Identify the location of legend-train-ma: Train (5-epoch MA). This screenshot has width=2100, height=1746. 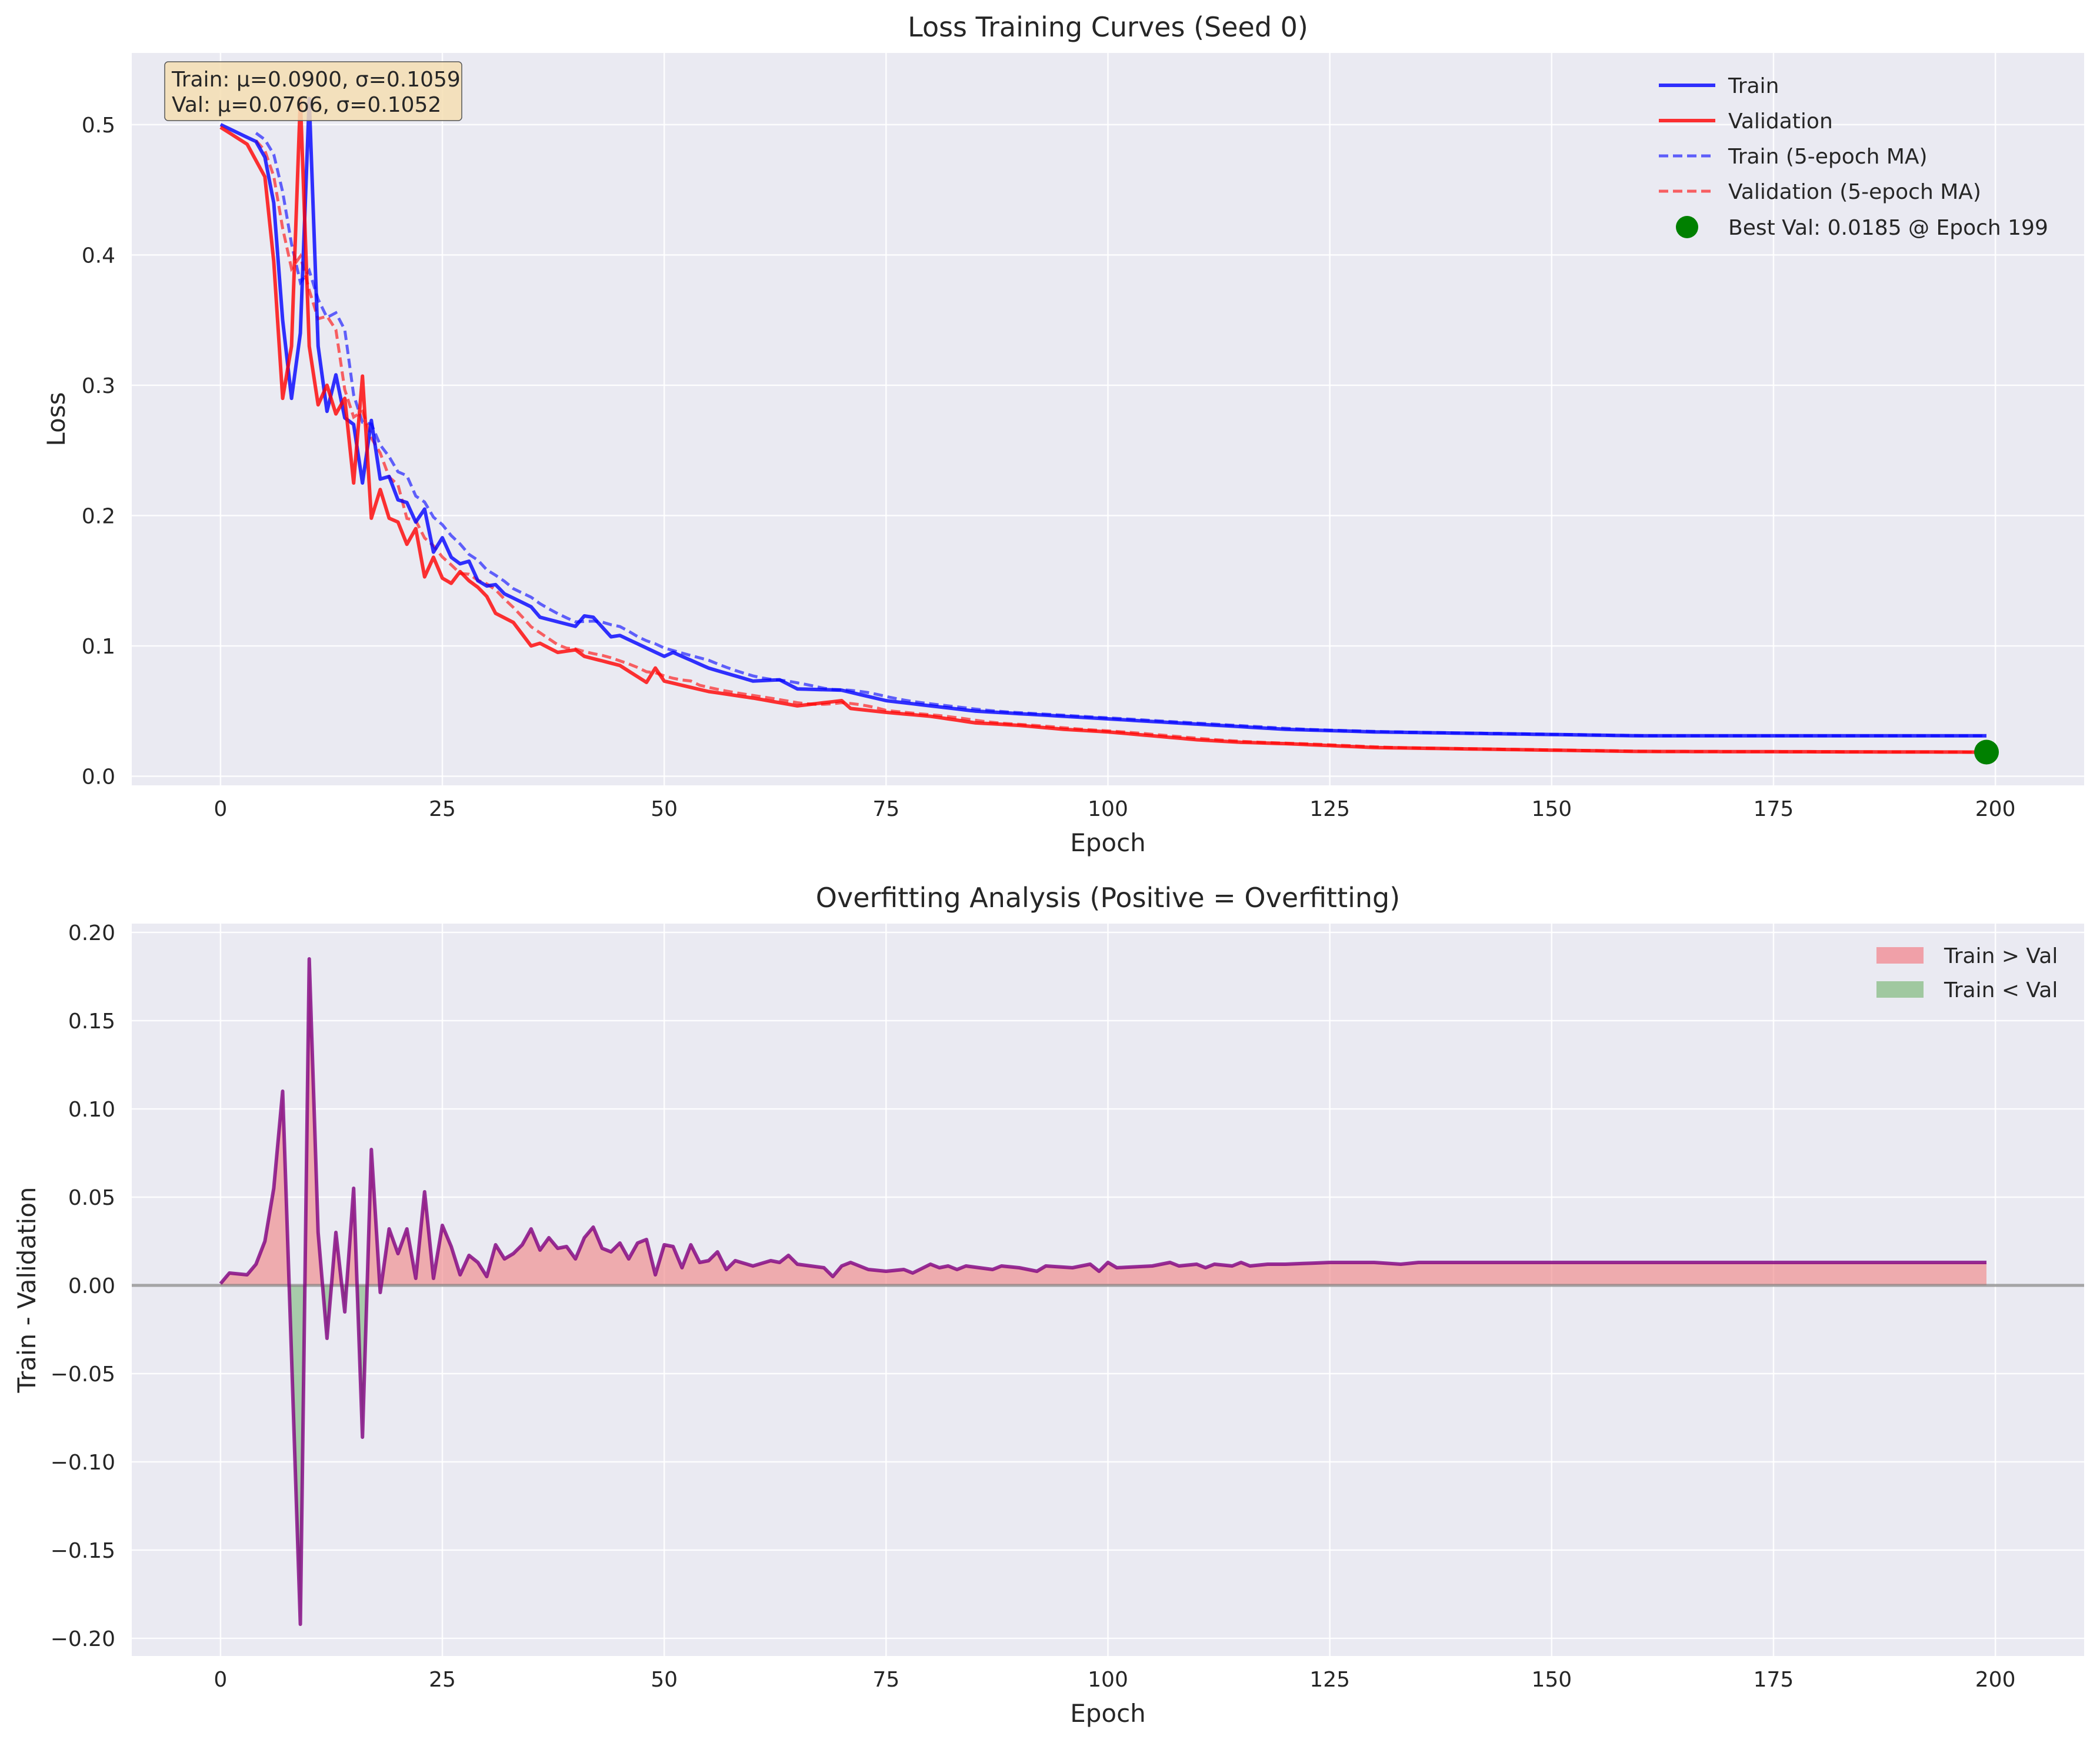
(1828, 157).